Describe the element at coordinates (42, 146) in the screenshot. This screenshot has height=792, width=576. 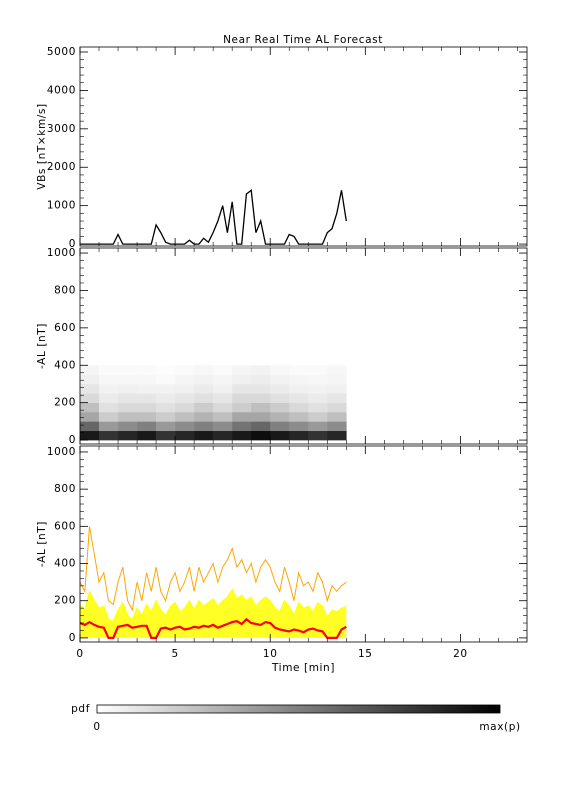
I see `y-axis-label: VBs [nT×km/s]` at that location.